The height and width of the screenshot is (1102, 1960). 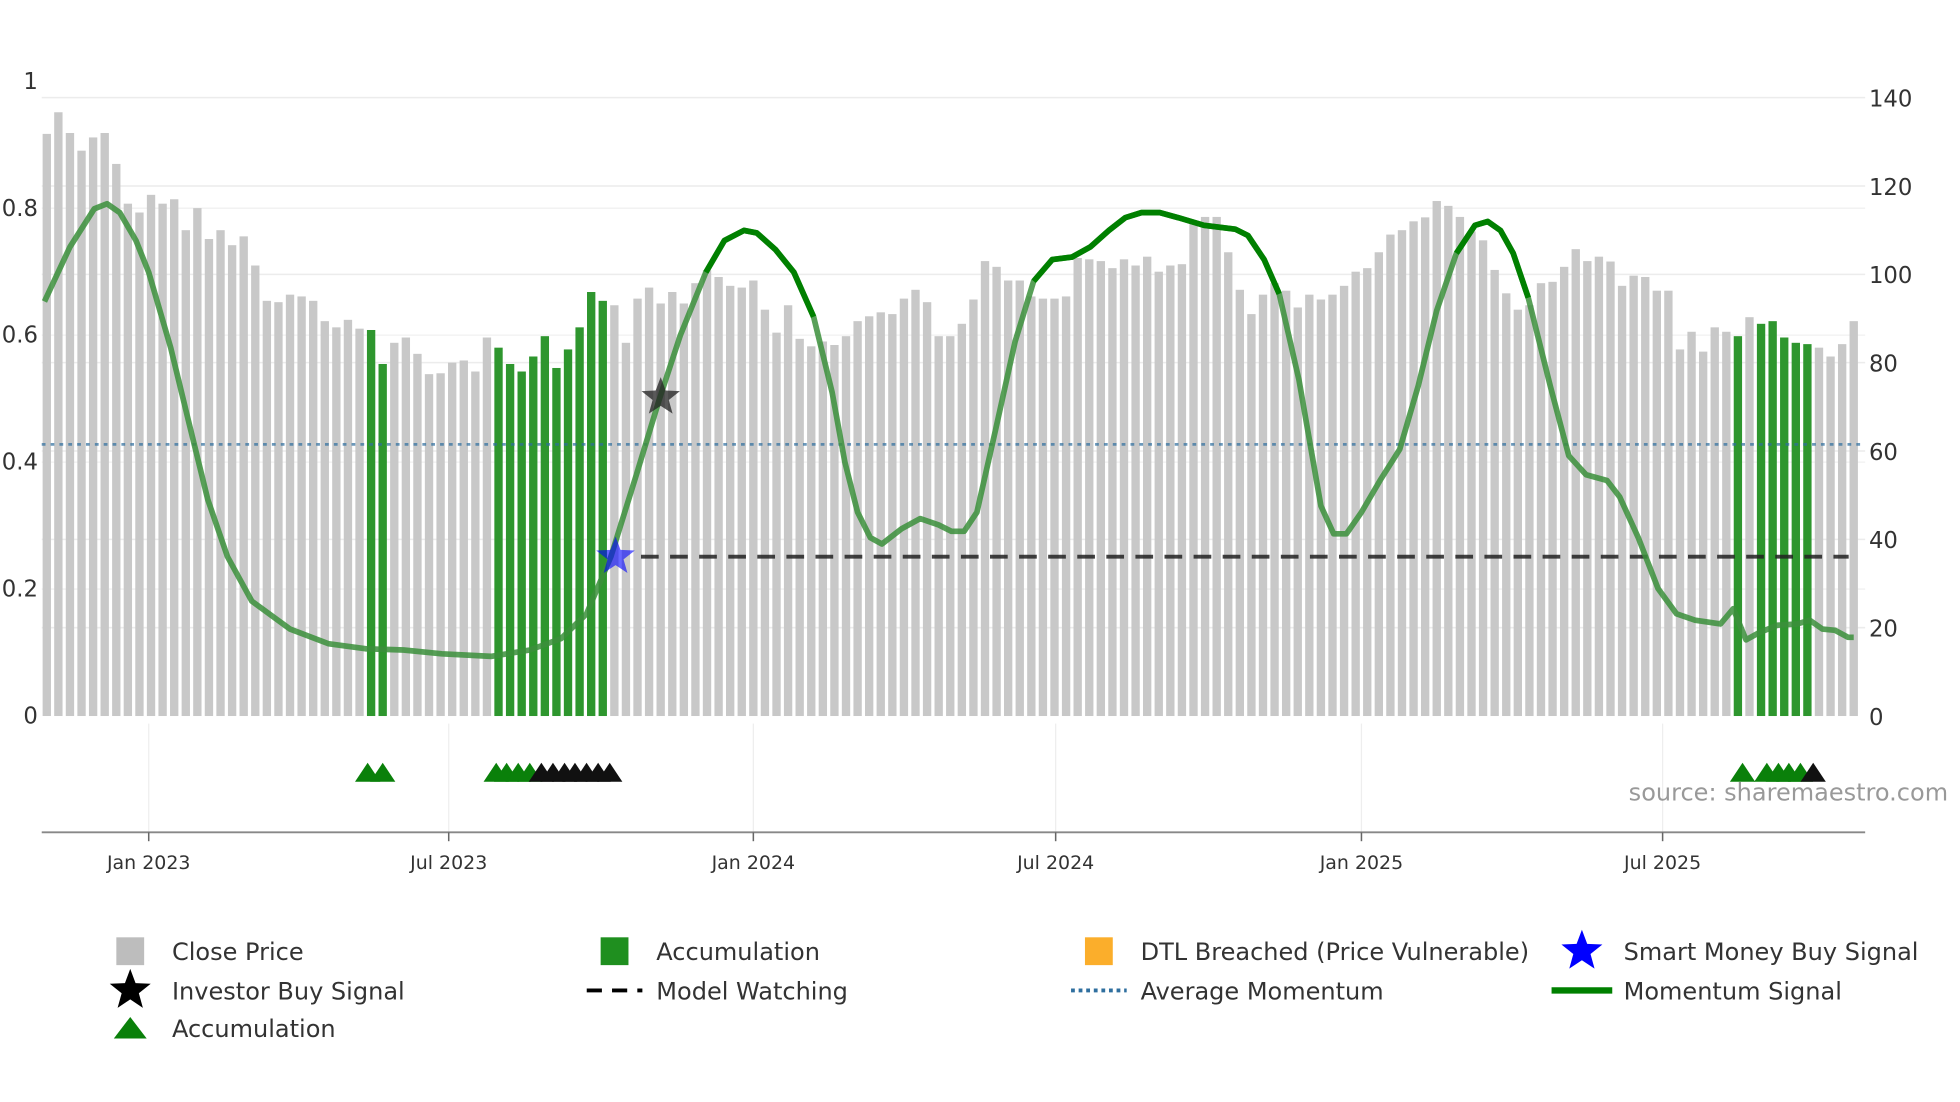 What do you see at coordinates (1662, 863) in the screenshot?
I see `x-tick-label: Jul 2025` at bounding box center [1662, 863].